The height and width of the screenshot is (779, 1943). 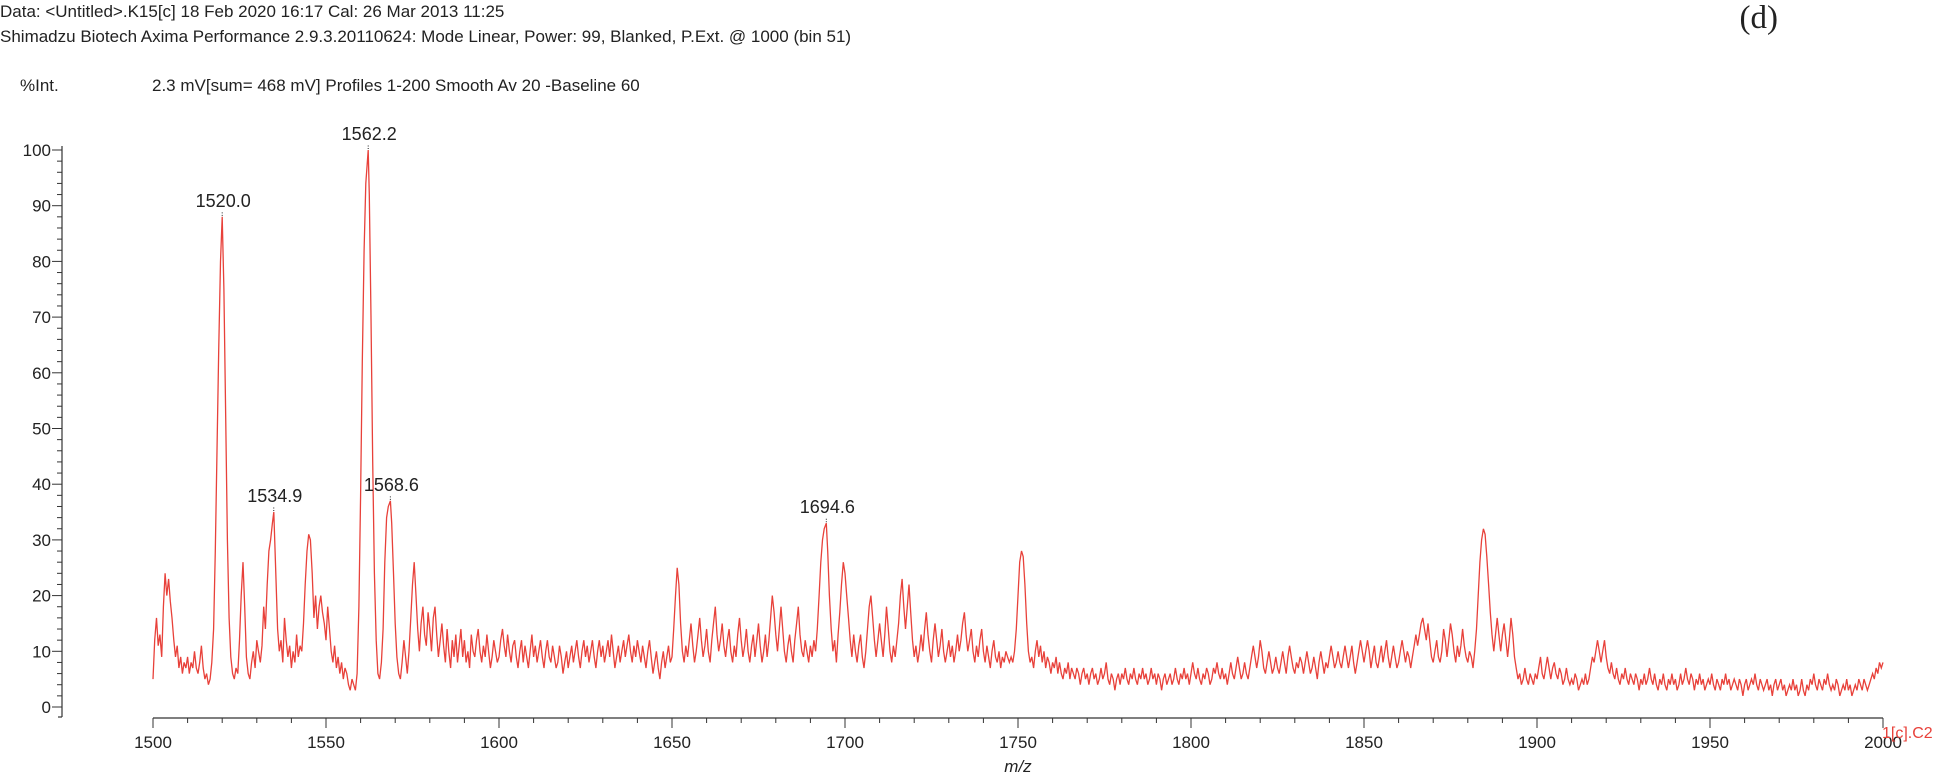 What do you see at coordinates (1364, 742) in the screenshot?
I see `x-tick-label: 1850` at bounding box center [1364, 742].